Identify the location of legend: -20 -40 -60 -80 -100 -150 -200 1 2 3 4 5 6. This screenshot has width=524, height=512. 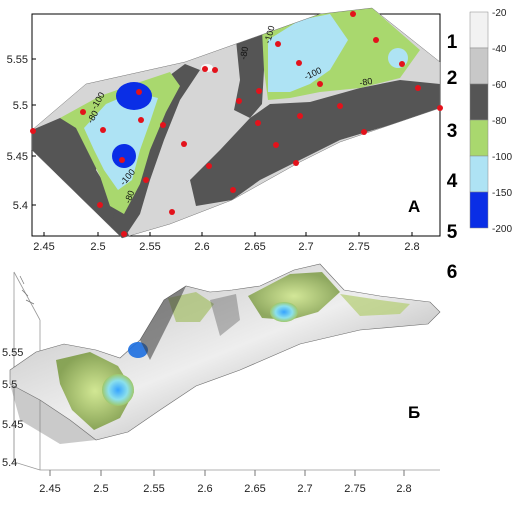
(480, 145).